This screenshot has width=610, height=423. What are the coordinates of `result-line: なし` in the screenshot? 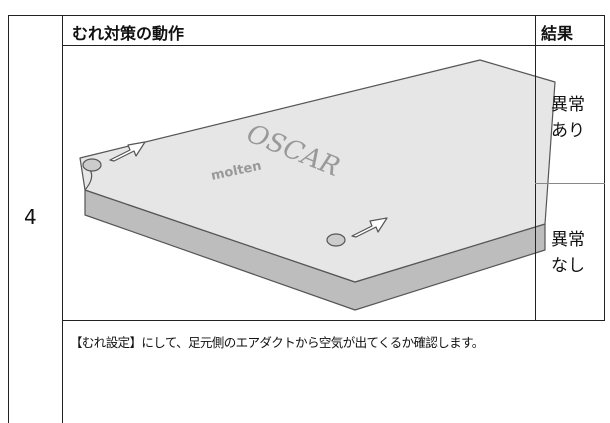 It's located at (568, 266).